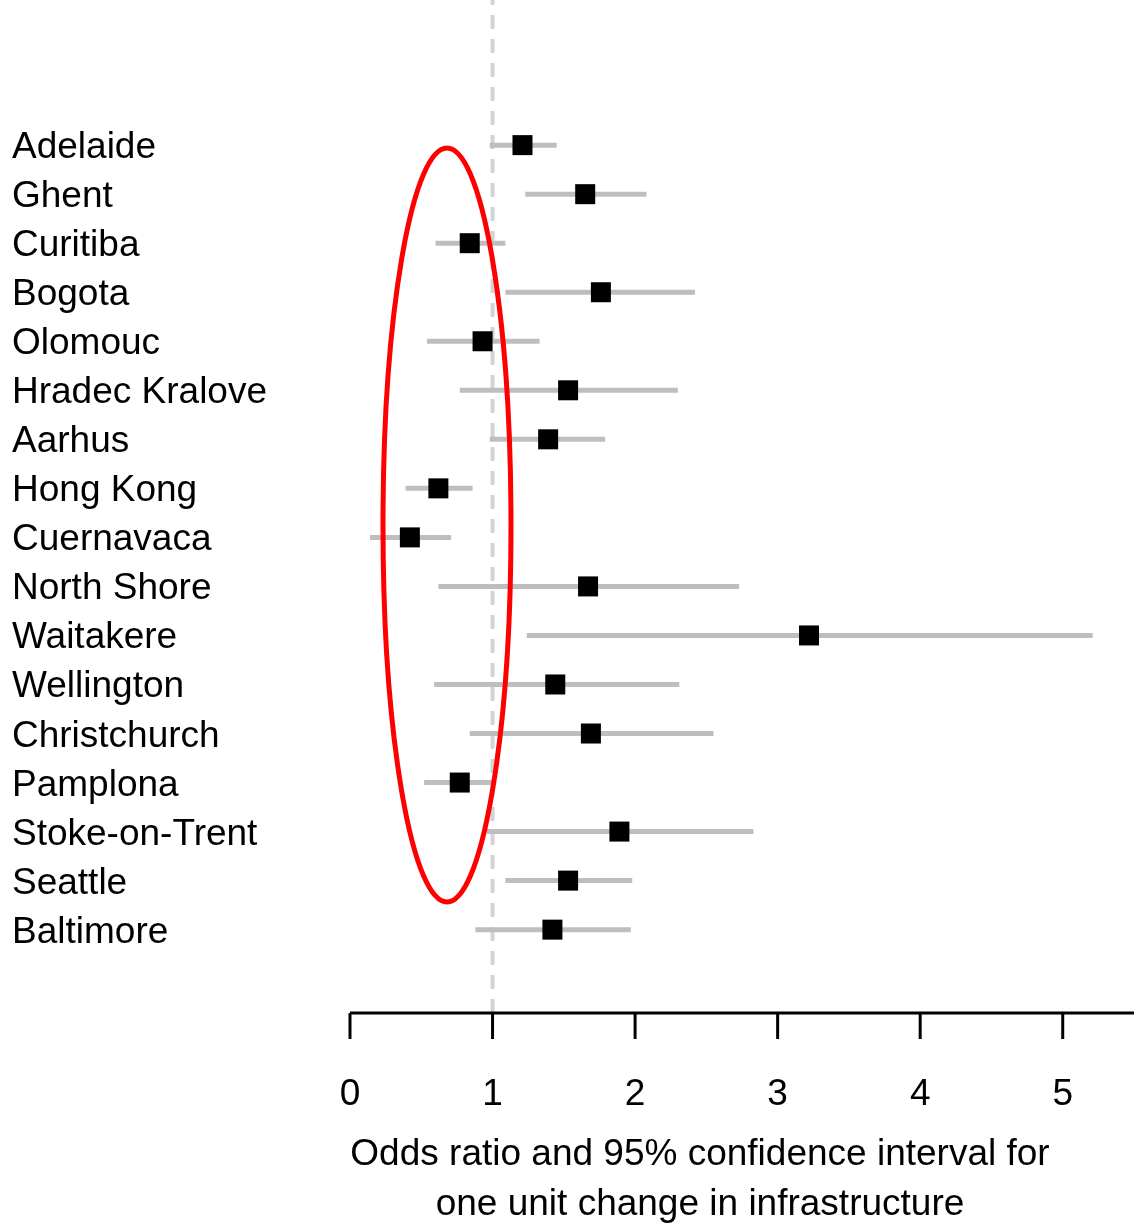 This screenshot has width=1134, height=1232. I want to click on y-tick-label: Curitiba, so click(76, 244).